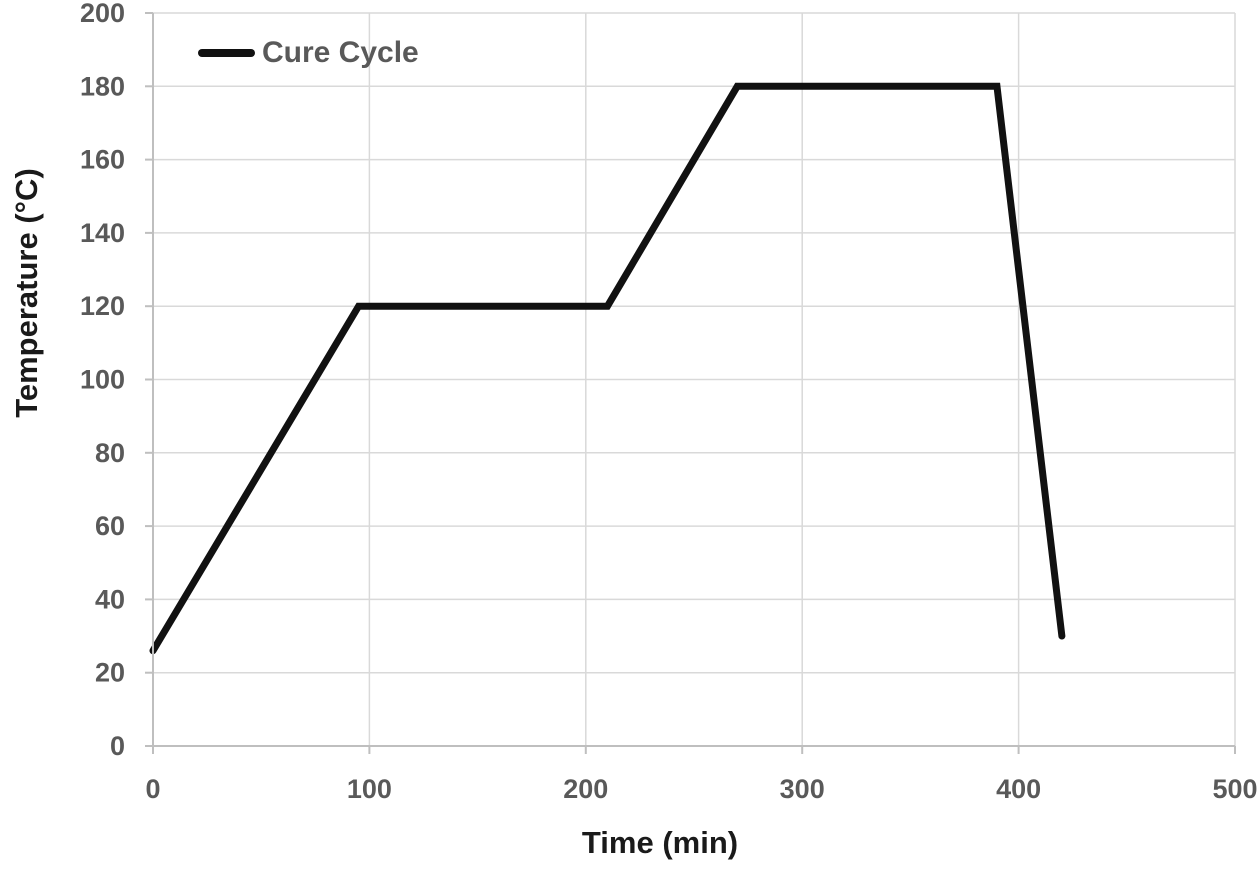  What do you see at coordinates (152, 789) in the screenshot?
I see `x-tick-label: 0` at bounding box center [152, 789].